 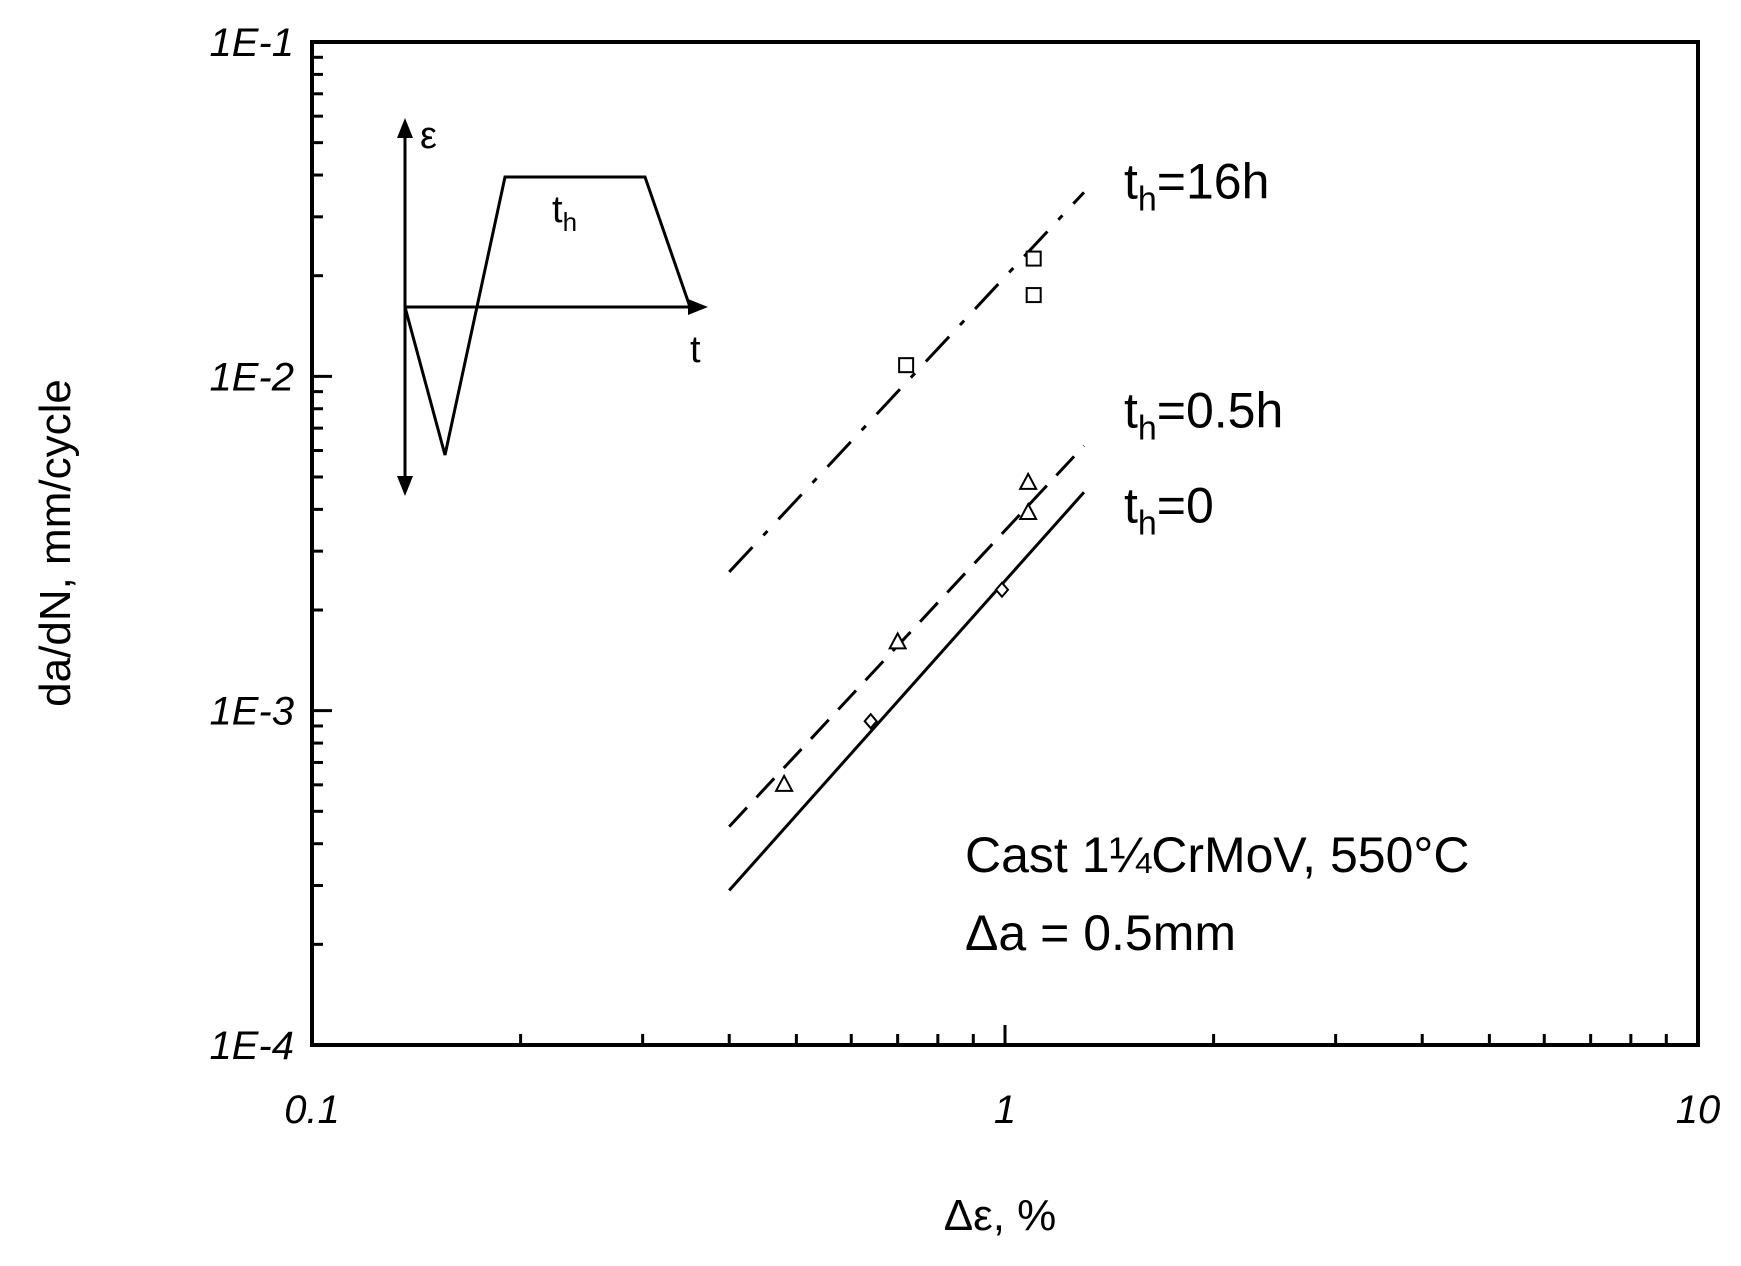 I want to click on inset-time-arrow, so click(x=698, y=307).